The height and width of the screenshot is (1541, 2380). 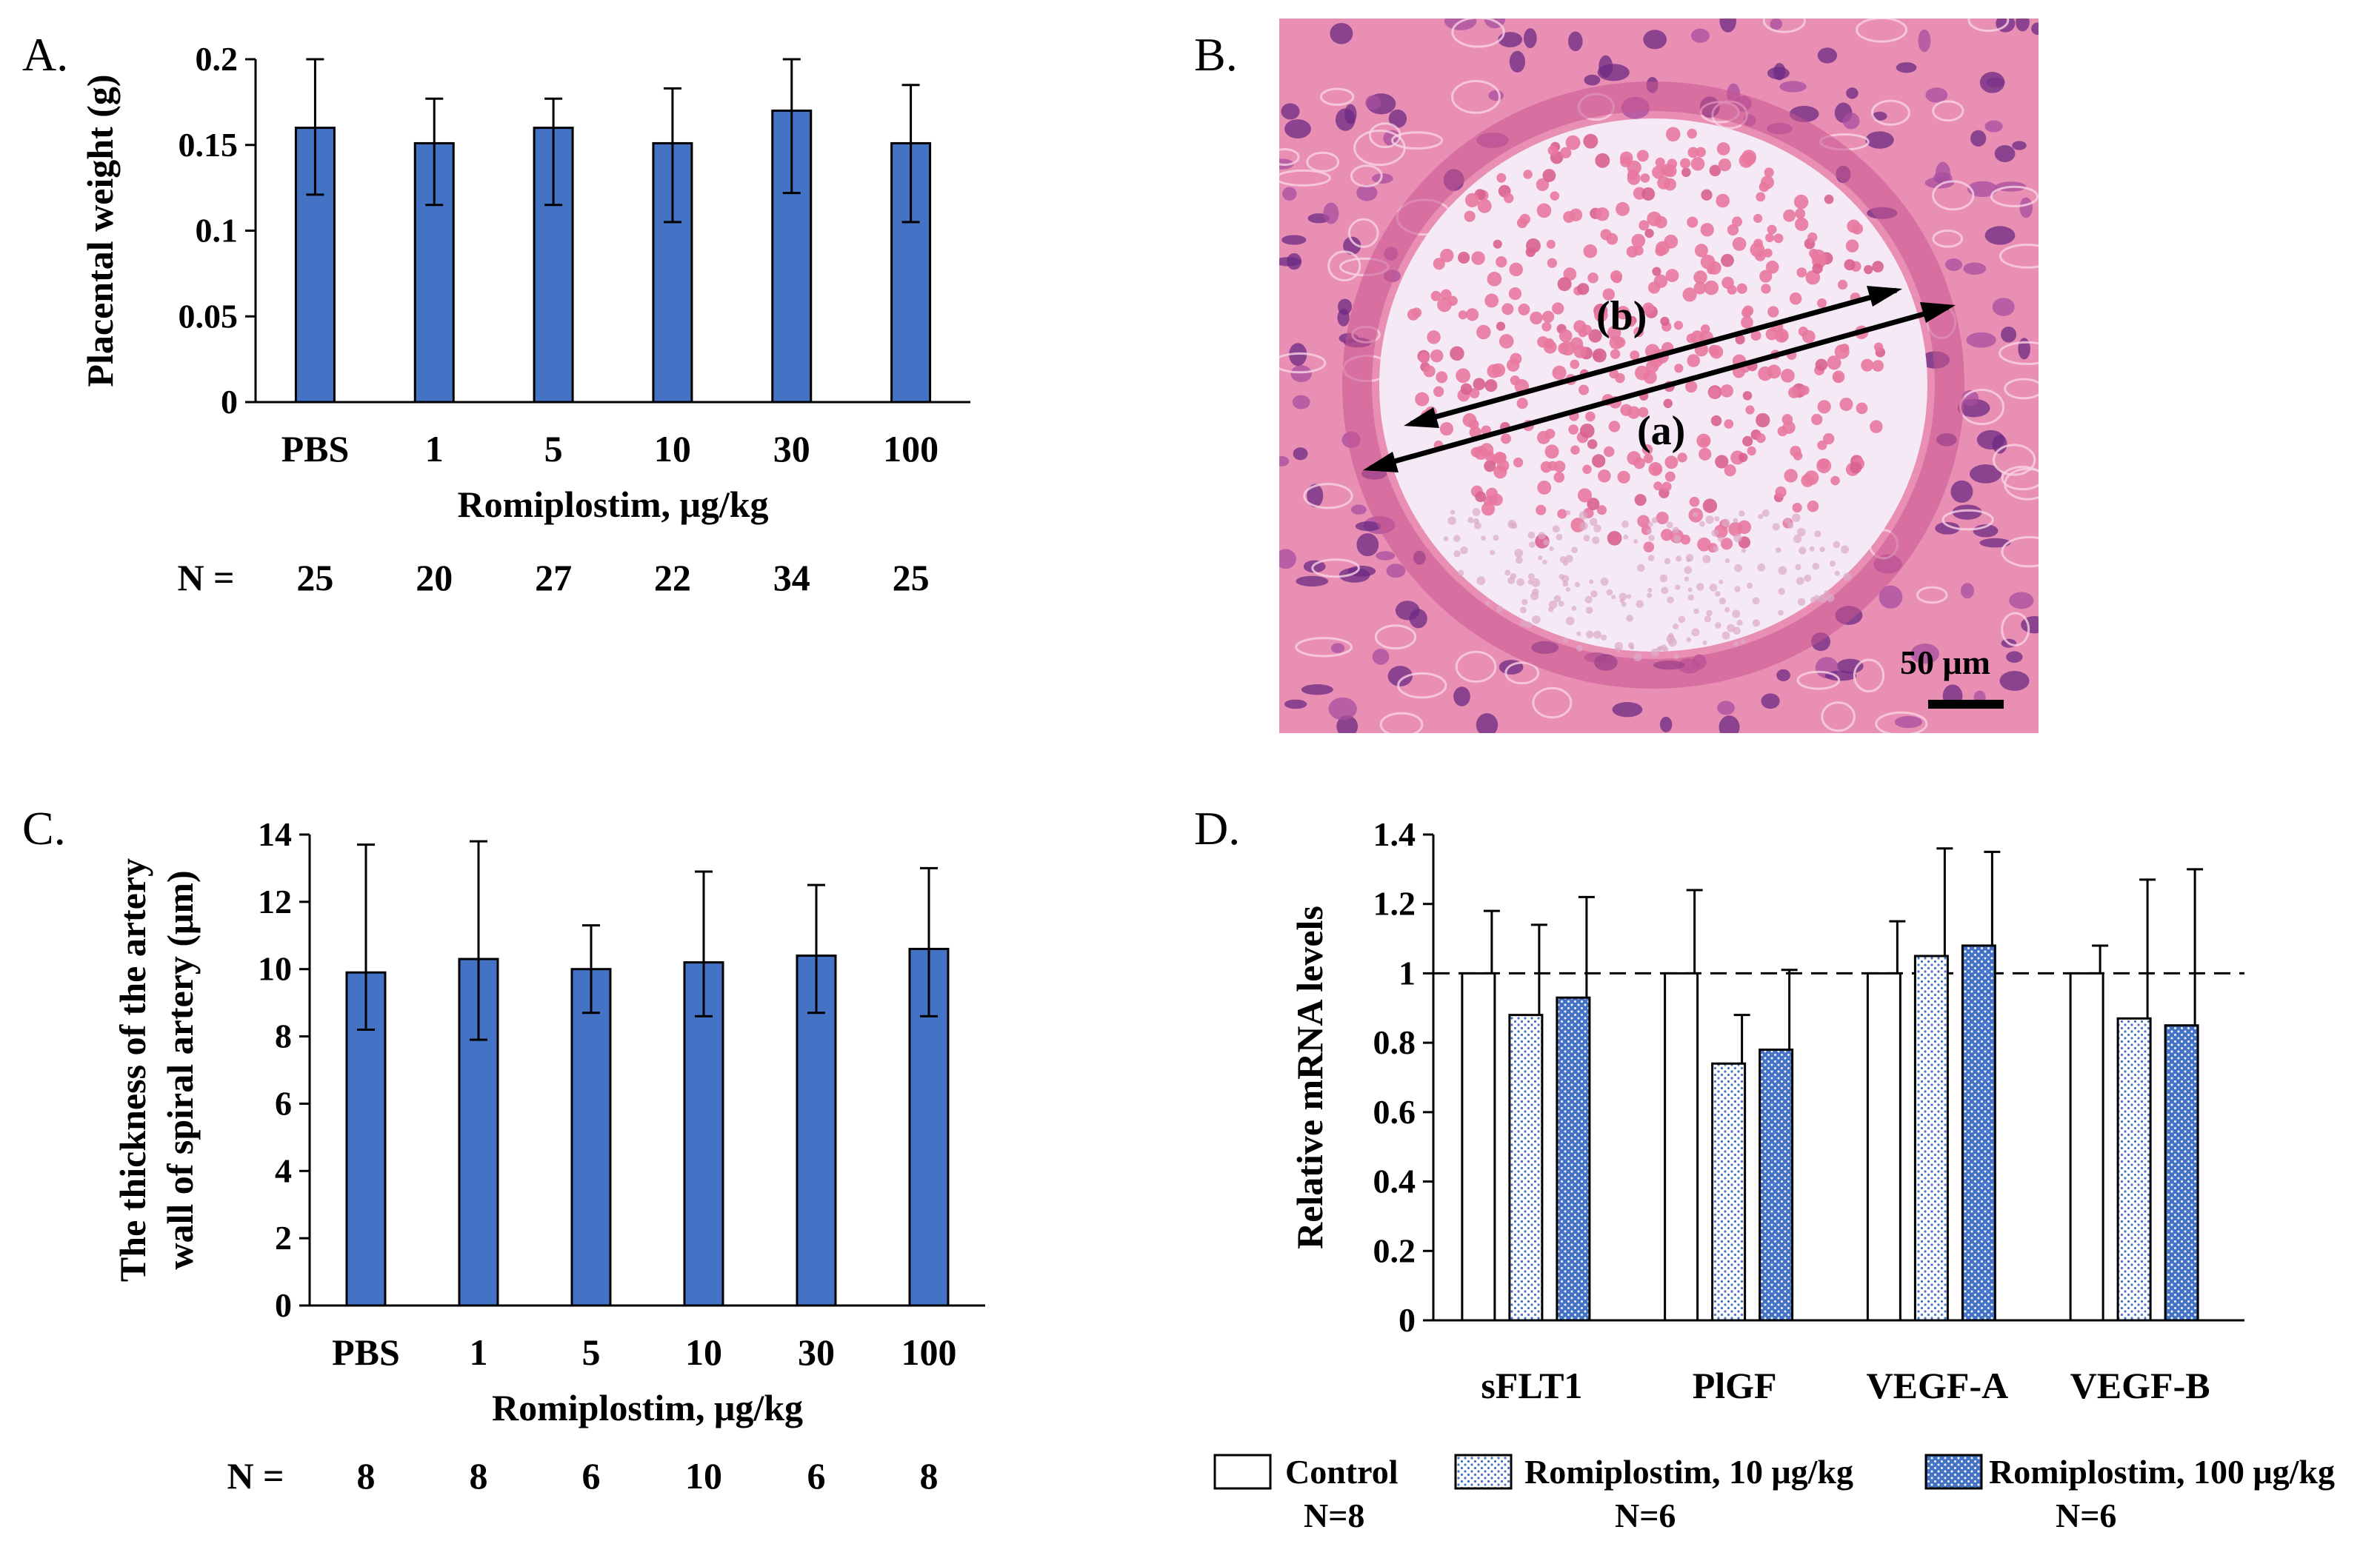 What do you see at coordinates (205, 578) in the screenshot?
I see `n-prefix: N =` at bounding box center [205, 578].